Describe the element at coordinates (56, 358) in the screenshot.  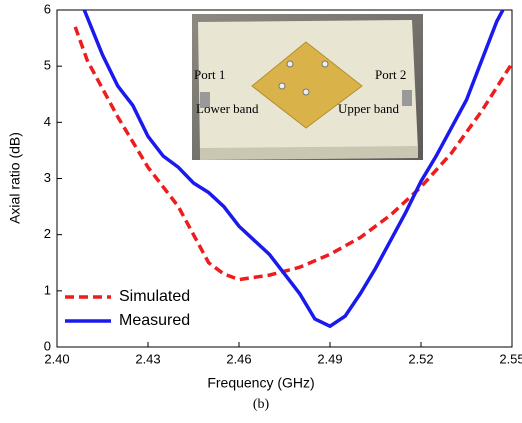
I see `x-tick-label: 2.40` at that location.